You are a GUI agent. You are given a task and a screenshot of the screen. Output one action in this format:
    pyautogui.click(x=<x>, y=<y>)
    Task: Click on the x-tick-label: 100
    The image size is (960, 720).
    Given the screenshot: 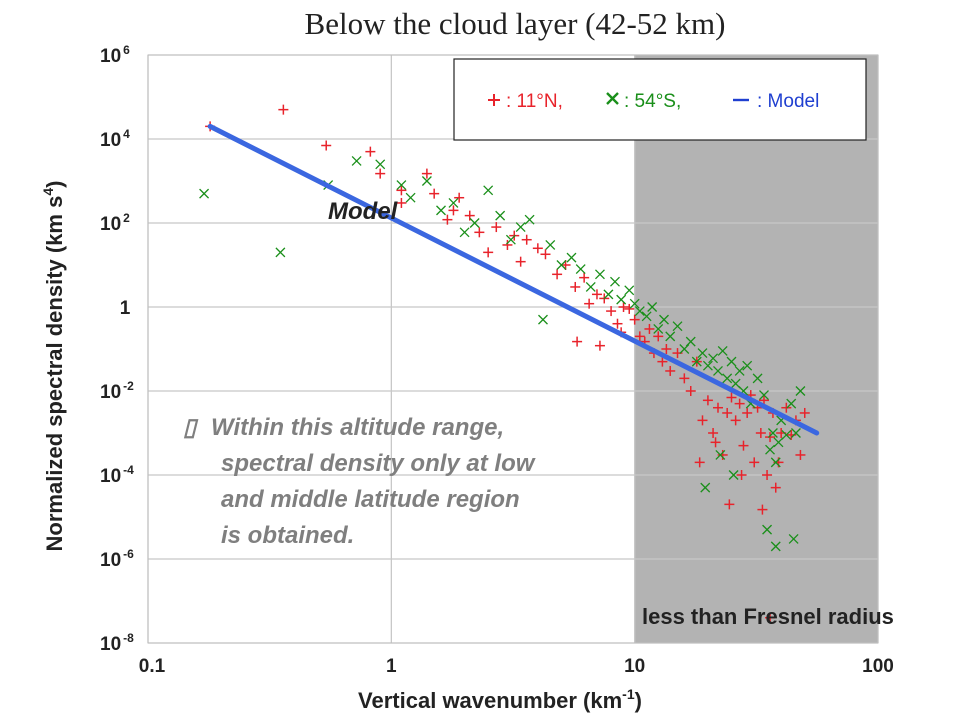 What is the action you would take?
    pyautogui.click(x=878, y=666)
    